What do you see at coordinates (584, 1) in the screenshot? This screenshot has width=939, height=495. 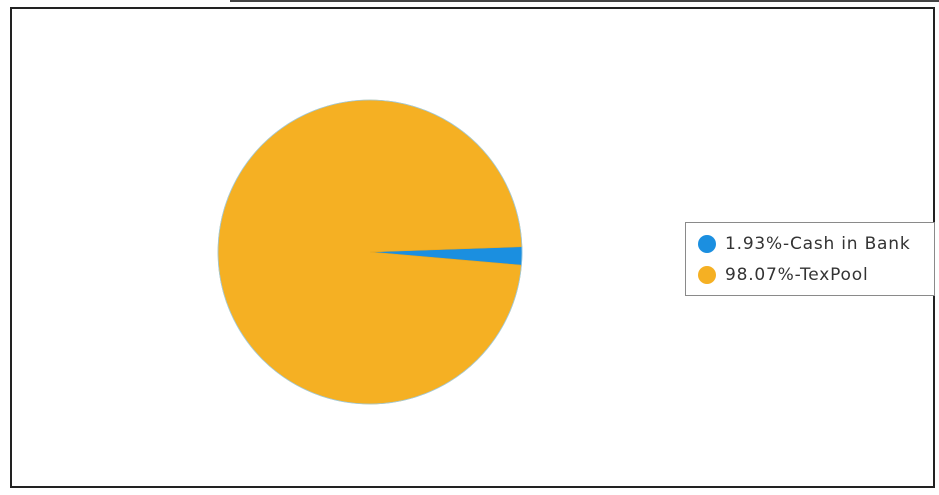 I see `top-border-line` at bounding box center [584, 1].